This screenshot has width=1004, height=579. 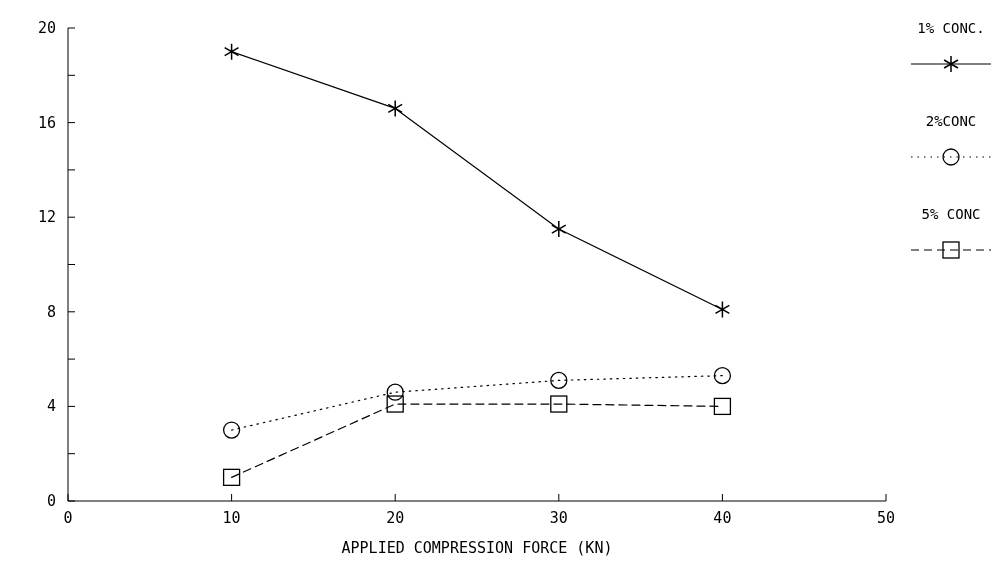 I want to click on text: 2%CONC, so click(x=951, y=121).